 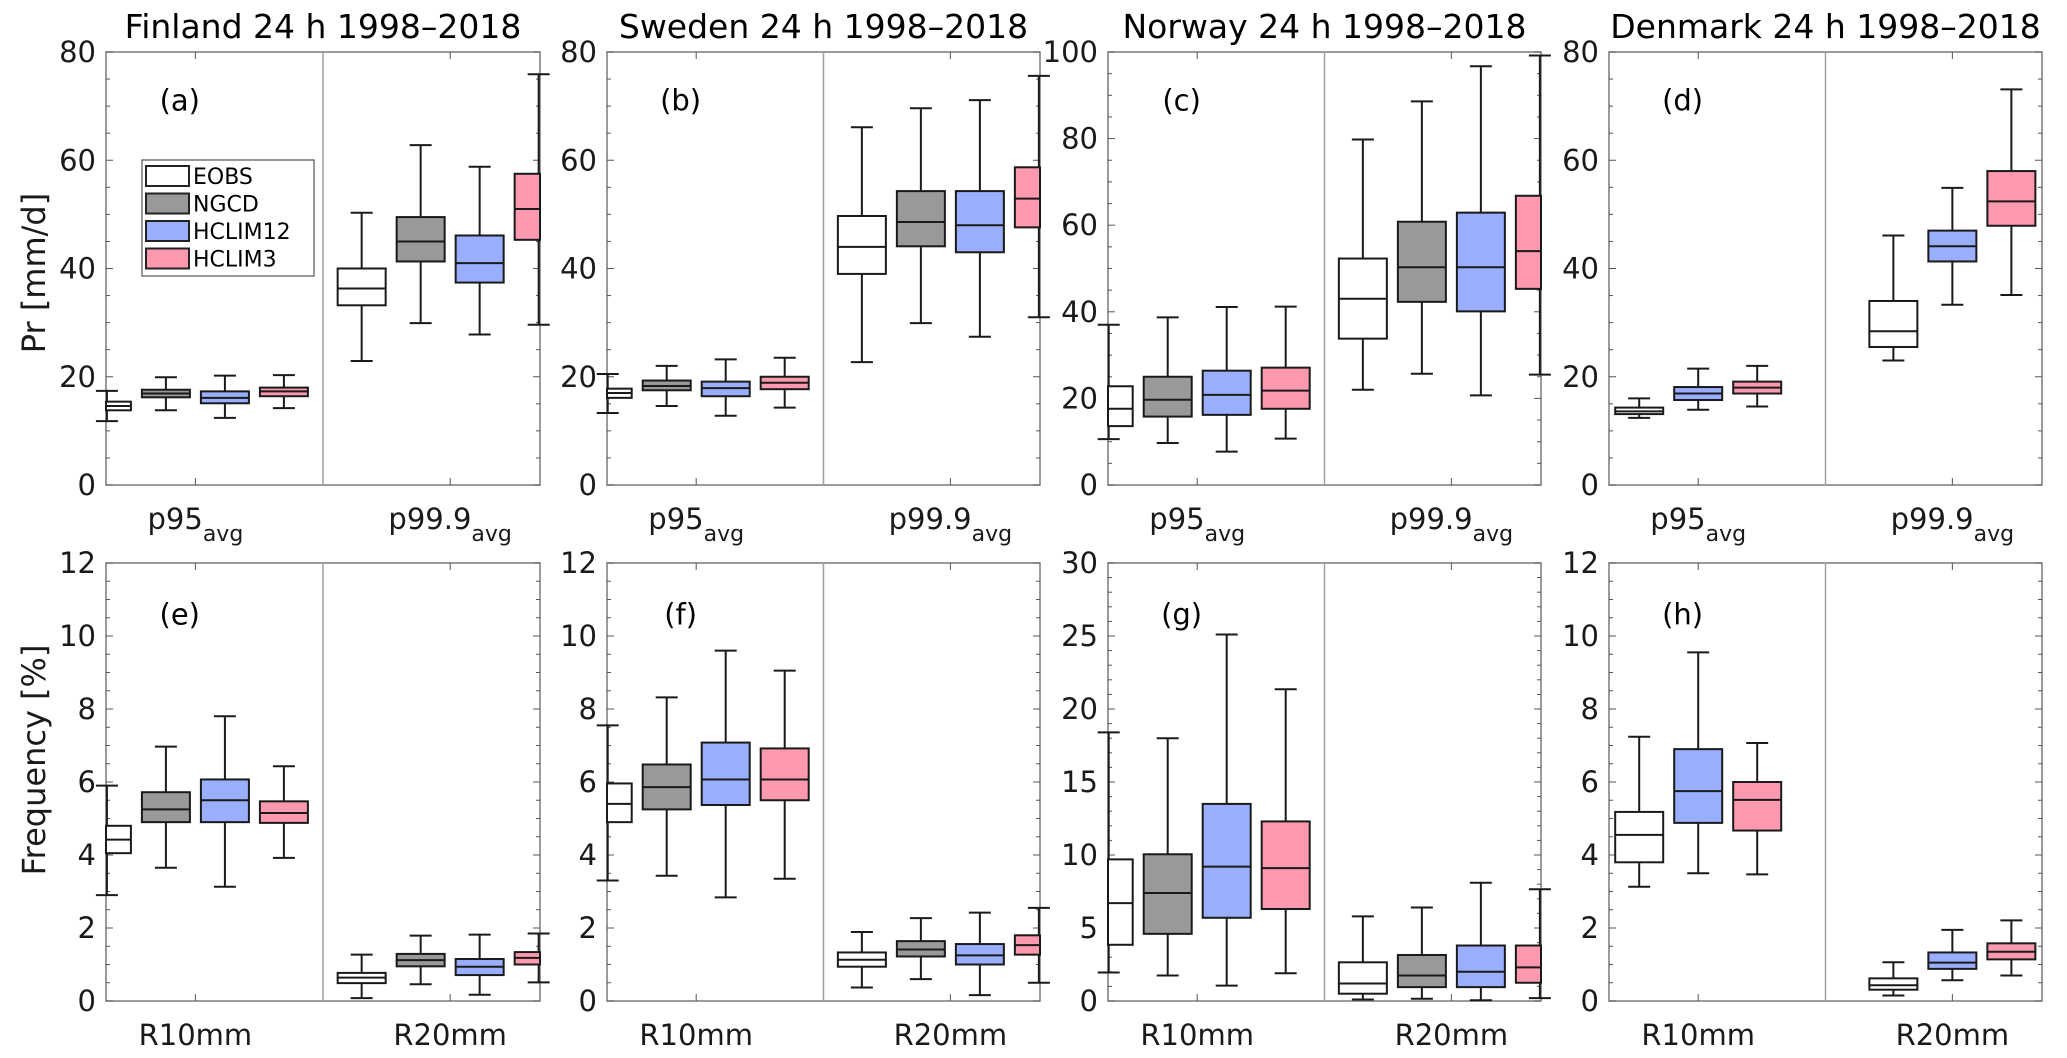 What do you see at coordinates (242, 232) in the screenshot?
I see `legend-label-hclim12: HCLIM12` at bounding box center [242, 232].